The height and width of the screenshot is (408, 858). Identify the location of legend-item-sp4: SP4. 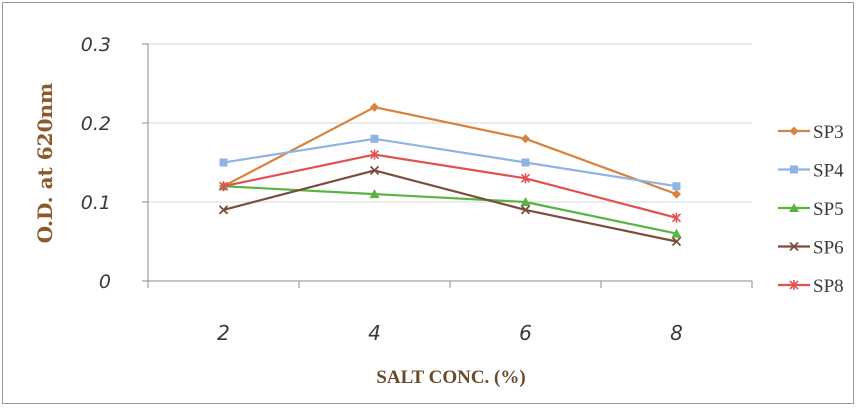
(811, 171).